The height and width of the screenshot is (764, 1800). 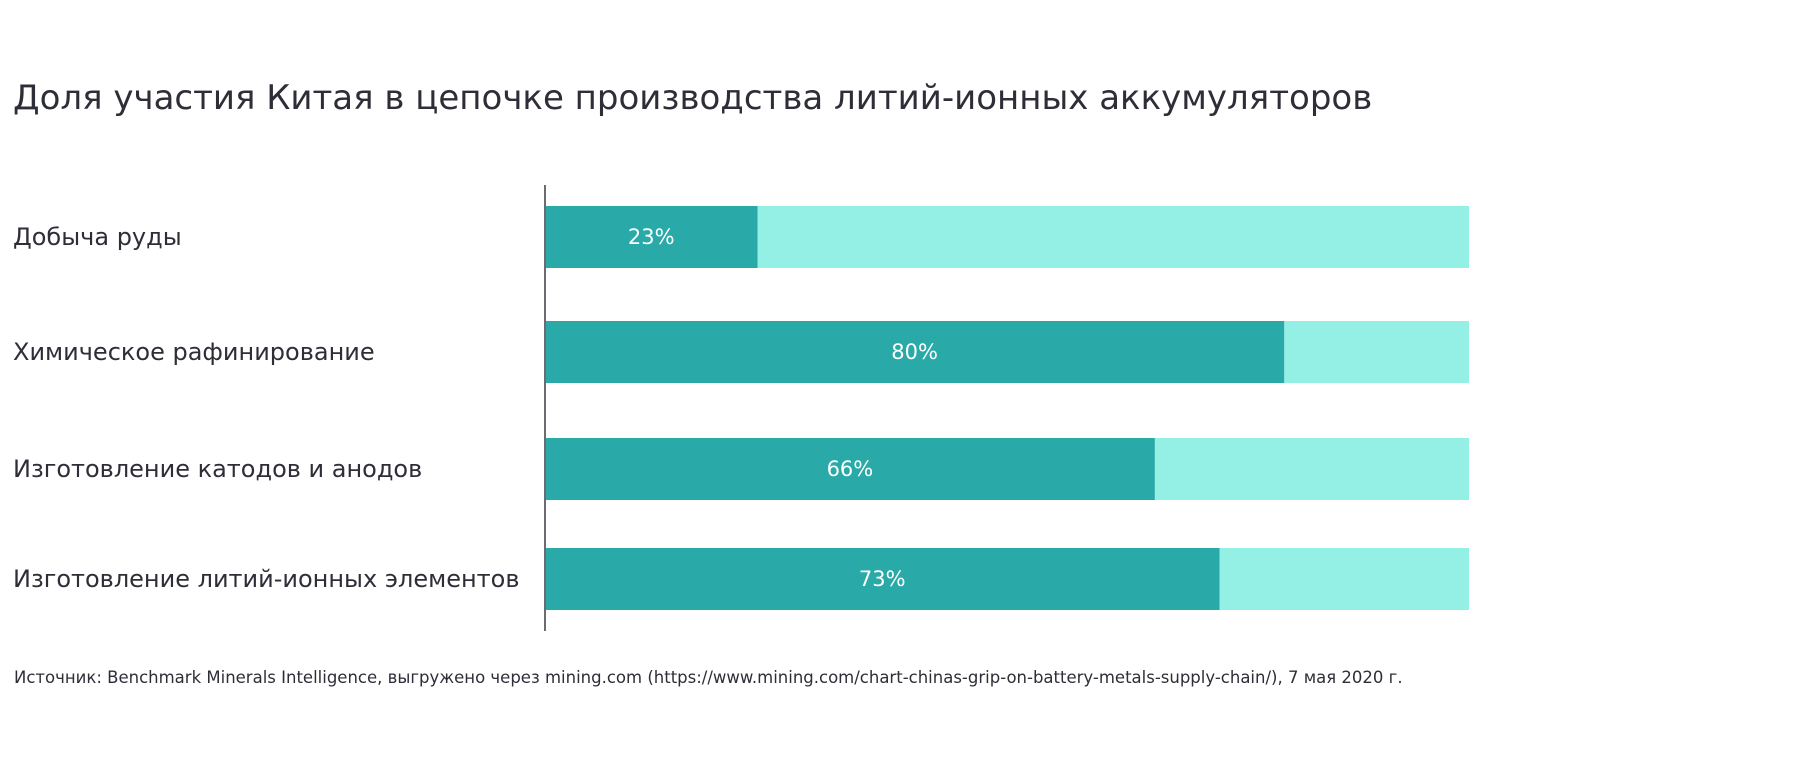 What do you see at coordinates (217, 469) in the screenshot?
I see `category-label: Изготовление катодов и анодов` at bounding box center [217, 469].